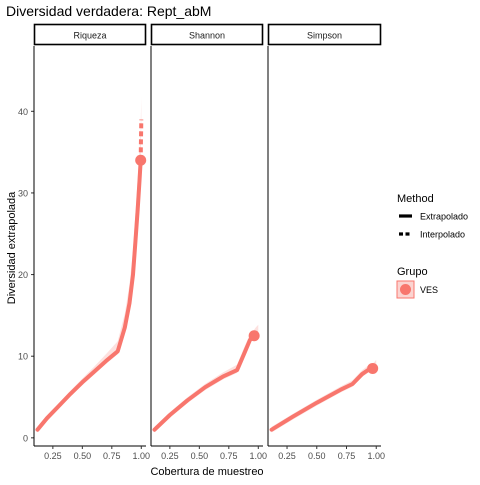  What do you see at coordinates (23, 193) in the screenshot?
I see `y-tick-label: 30` at bounding box center [23, 193].